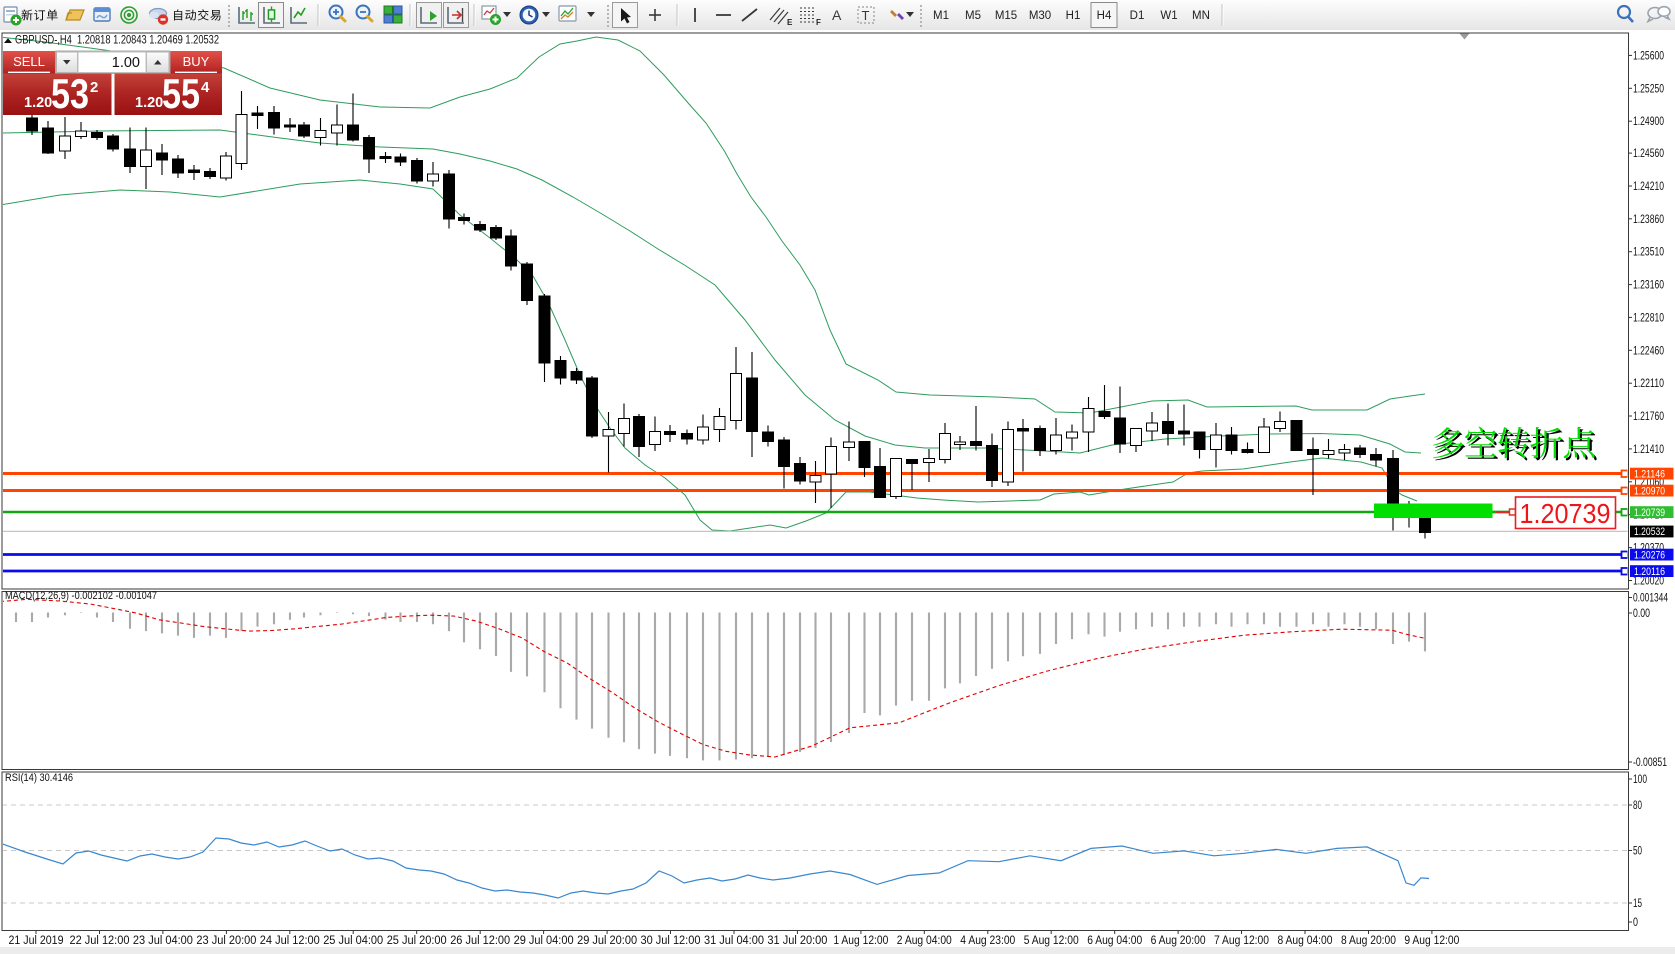  I want to click on svg-text: 24 Jul 12:00, so click(290, 941).